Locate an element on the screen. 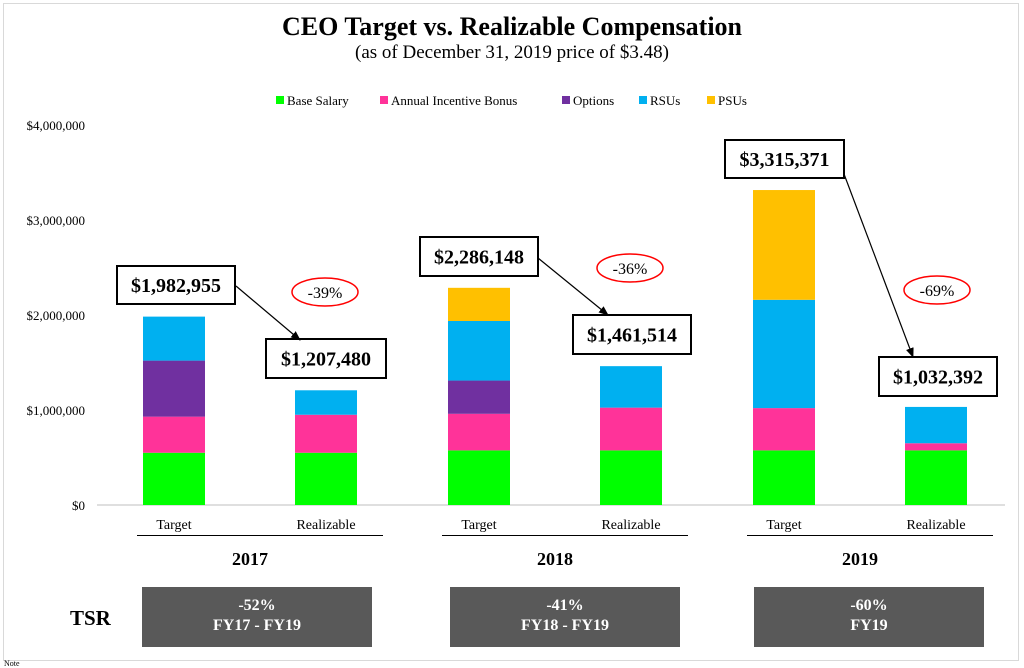  total-callout-label: $3,315,371 is located at coordinates (785, 160).